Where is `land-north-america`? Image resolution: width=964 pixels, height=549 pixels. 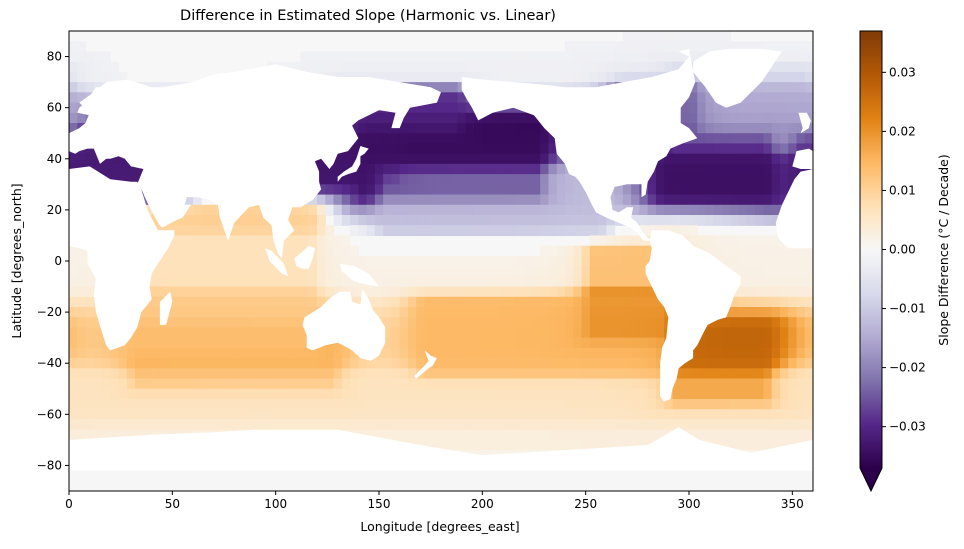 land-north-america is located at coordinates (579, 144).